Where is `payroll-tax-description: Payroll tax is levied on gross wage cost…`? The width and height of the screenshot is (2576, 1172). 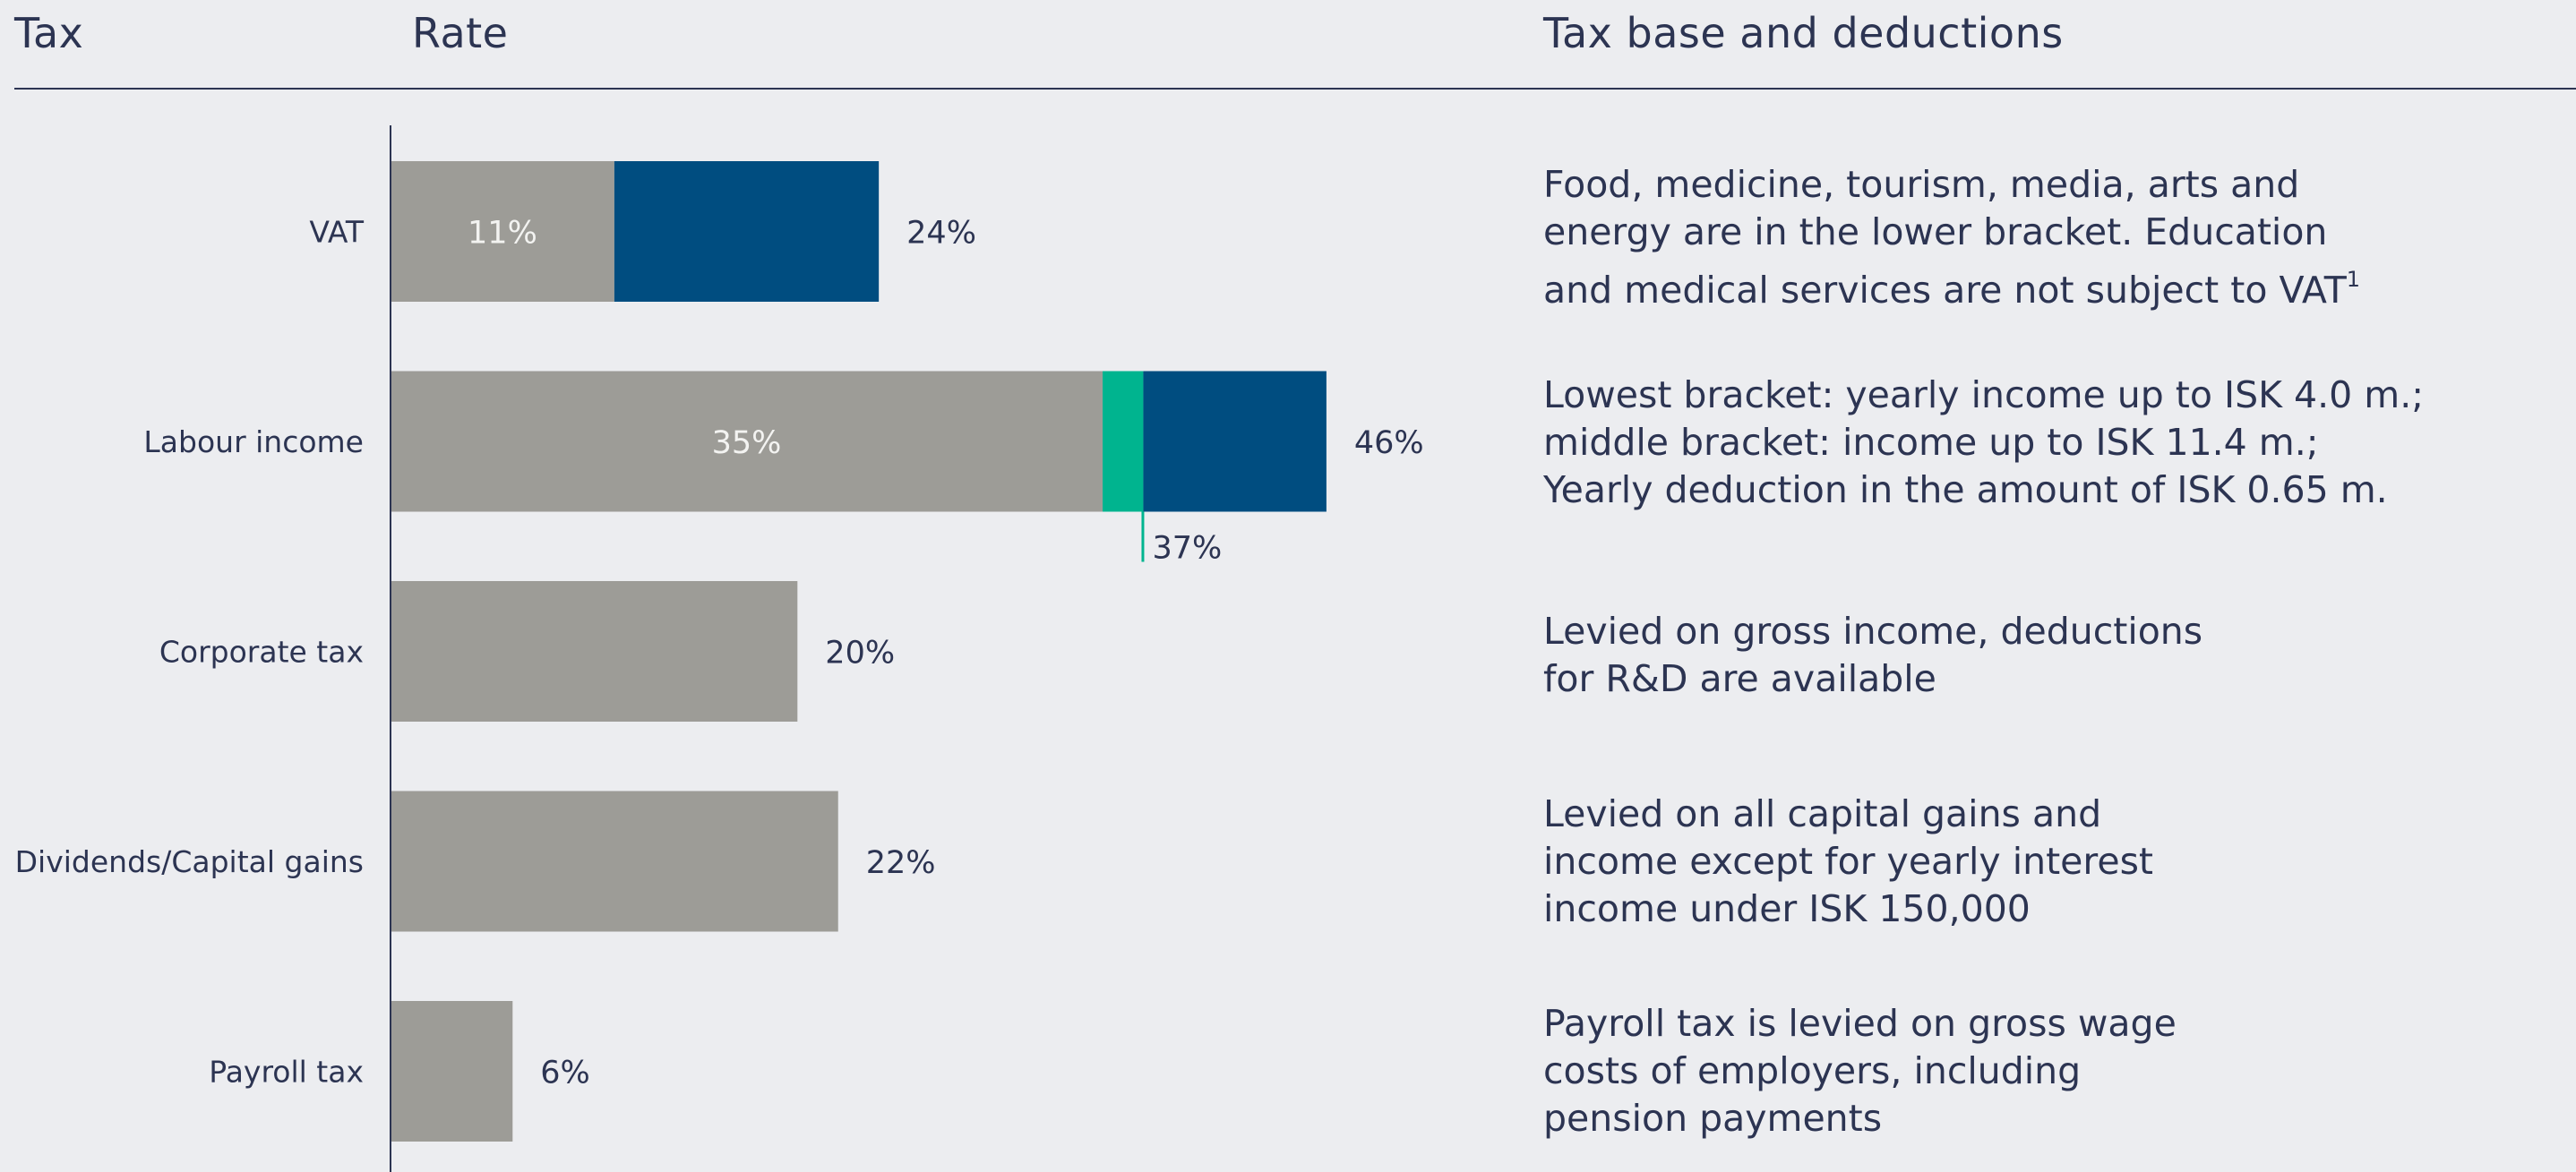 payroll-tax-description: Payroll tax is levied on gross wage cost… is located at coordinates (2058, 1071).